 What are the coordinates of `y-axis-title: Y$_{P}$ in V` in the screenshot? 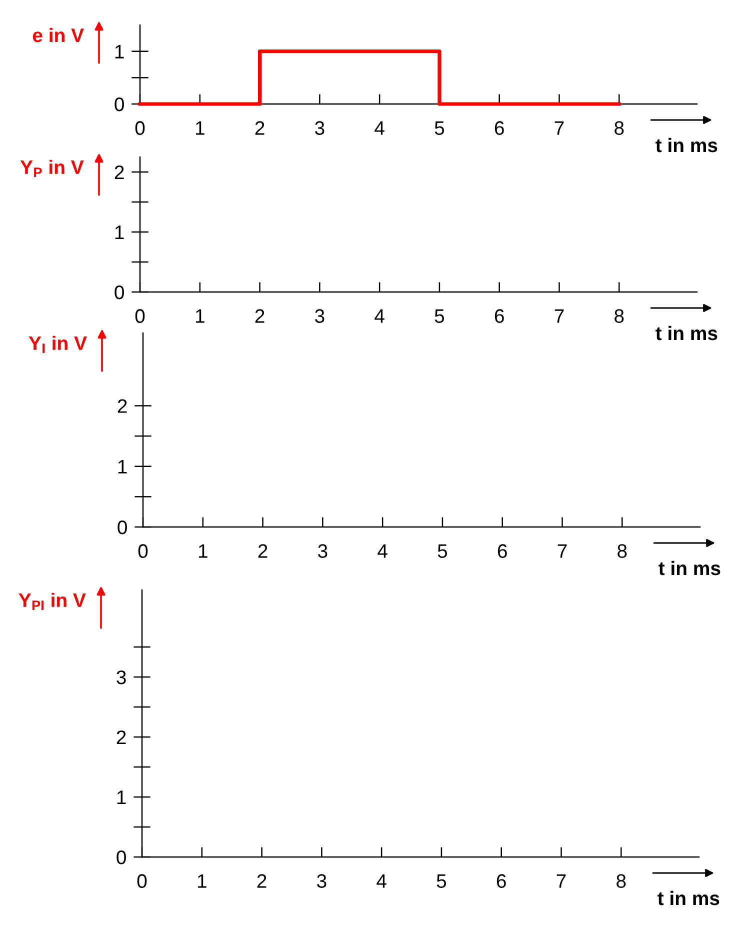 It's located at (52, 169).